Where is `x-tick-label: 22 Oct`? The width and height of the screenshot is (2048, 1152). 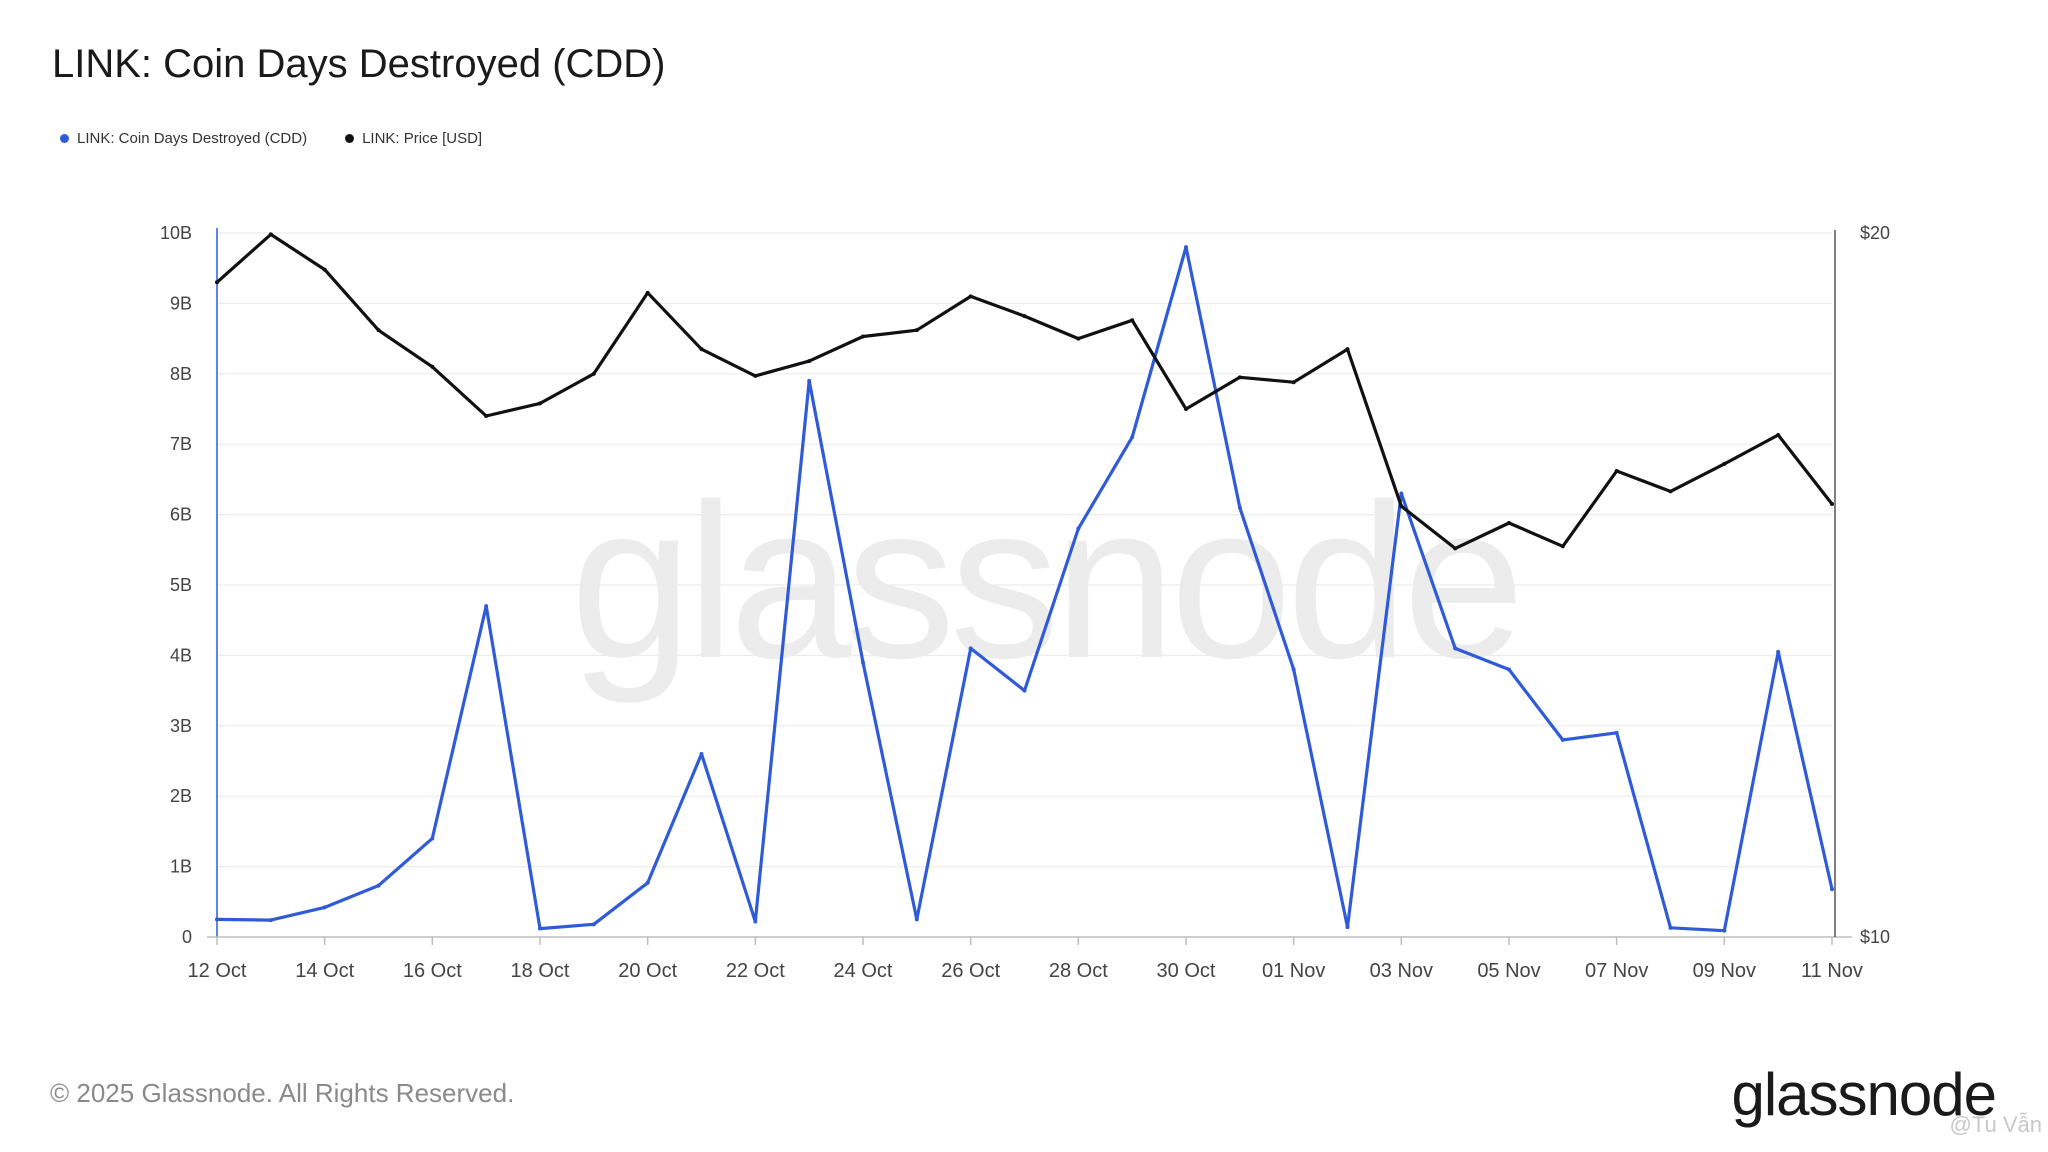
x-tick-label: 22 Oct is located at coordinates (755, 971).